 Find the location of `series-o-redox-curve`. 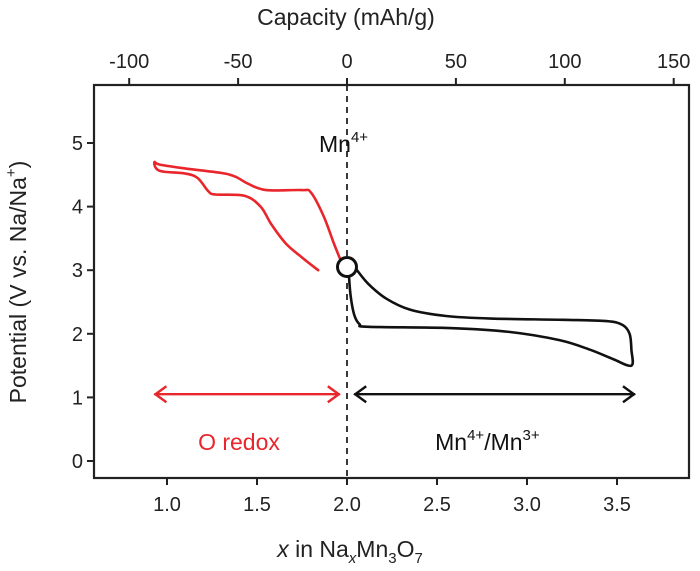

series-o-redox-curve is located at coordinates (248, 216).